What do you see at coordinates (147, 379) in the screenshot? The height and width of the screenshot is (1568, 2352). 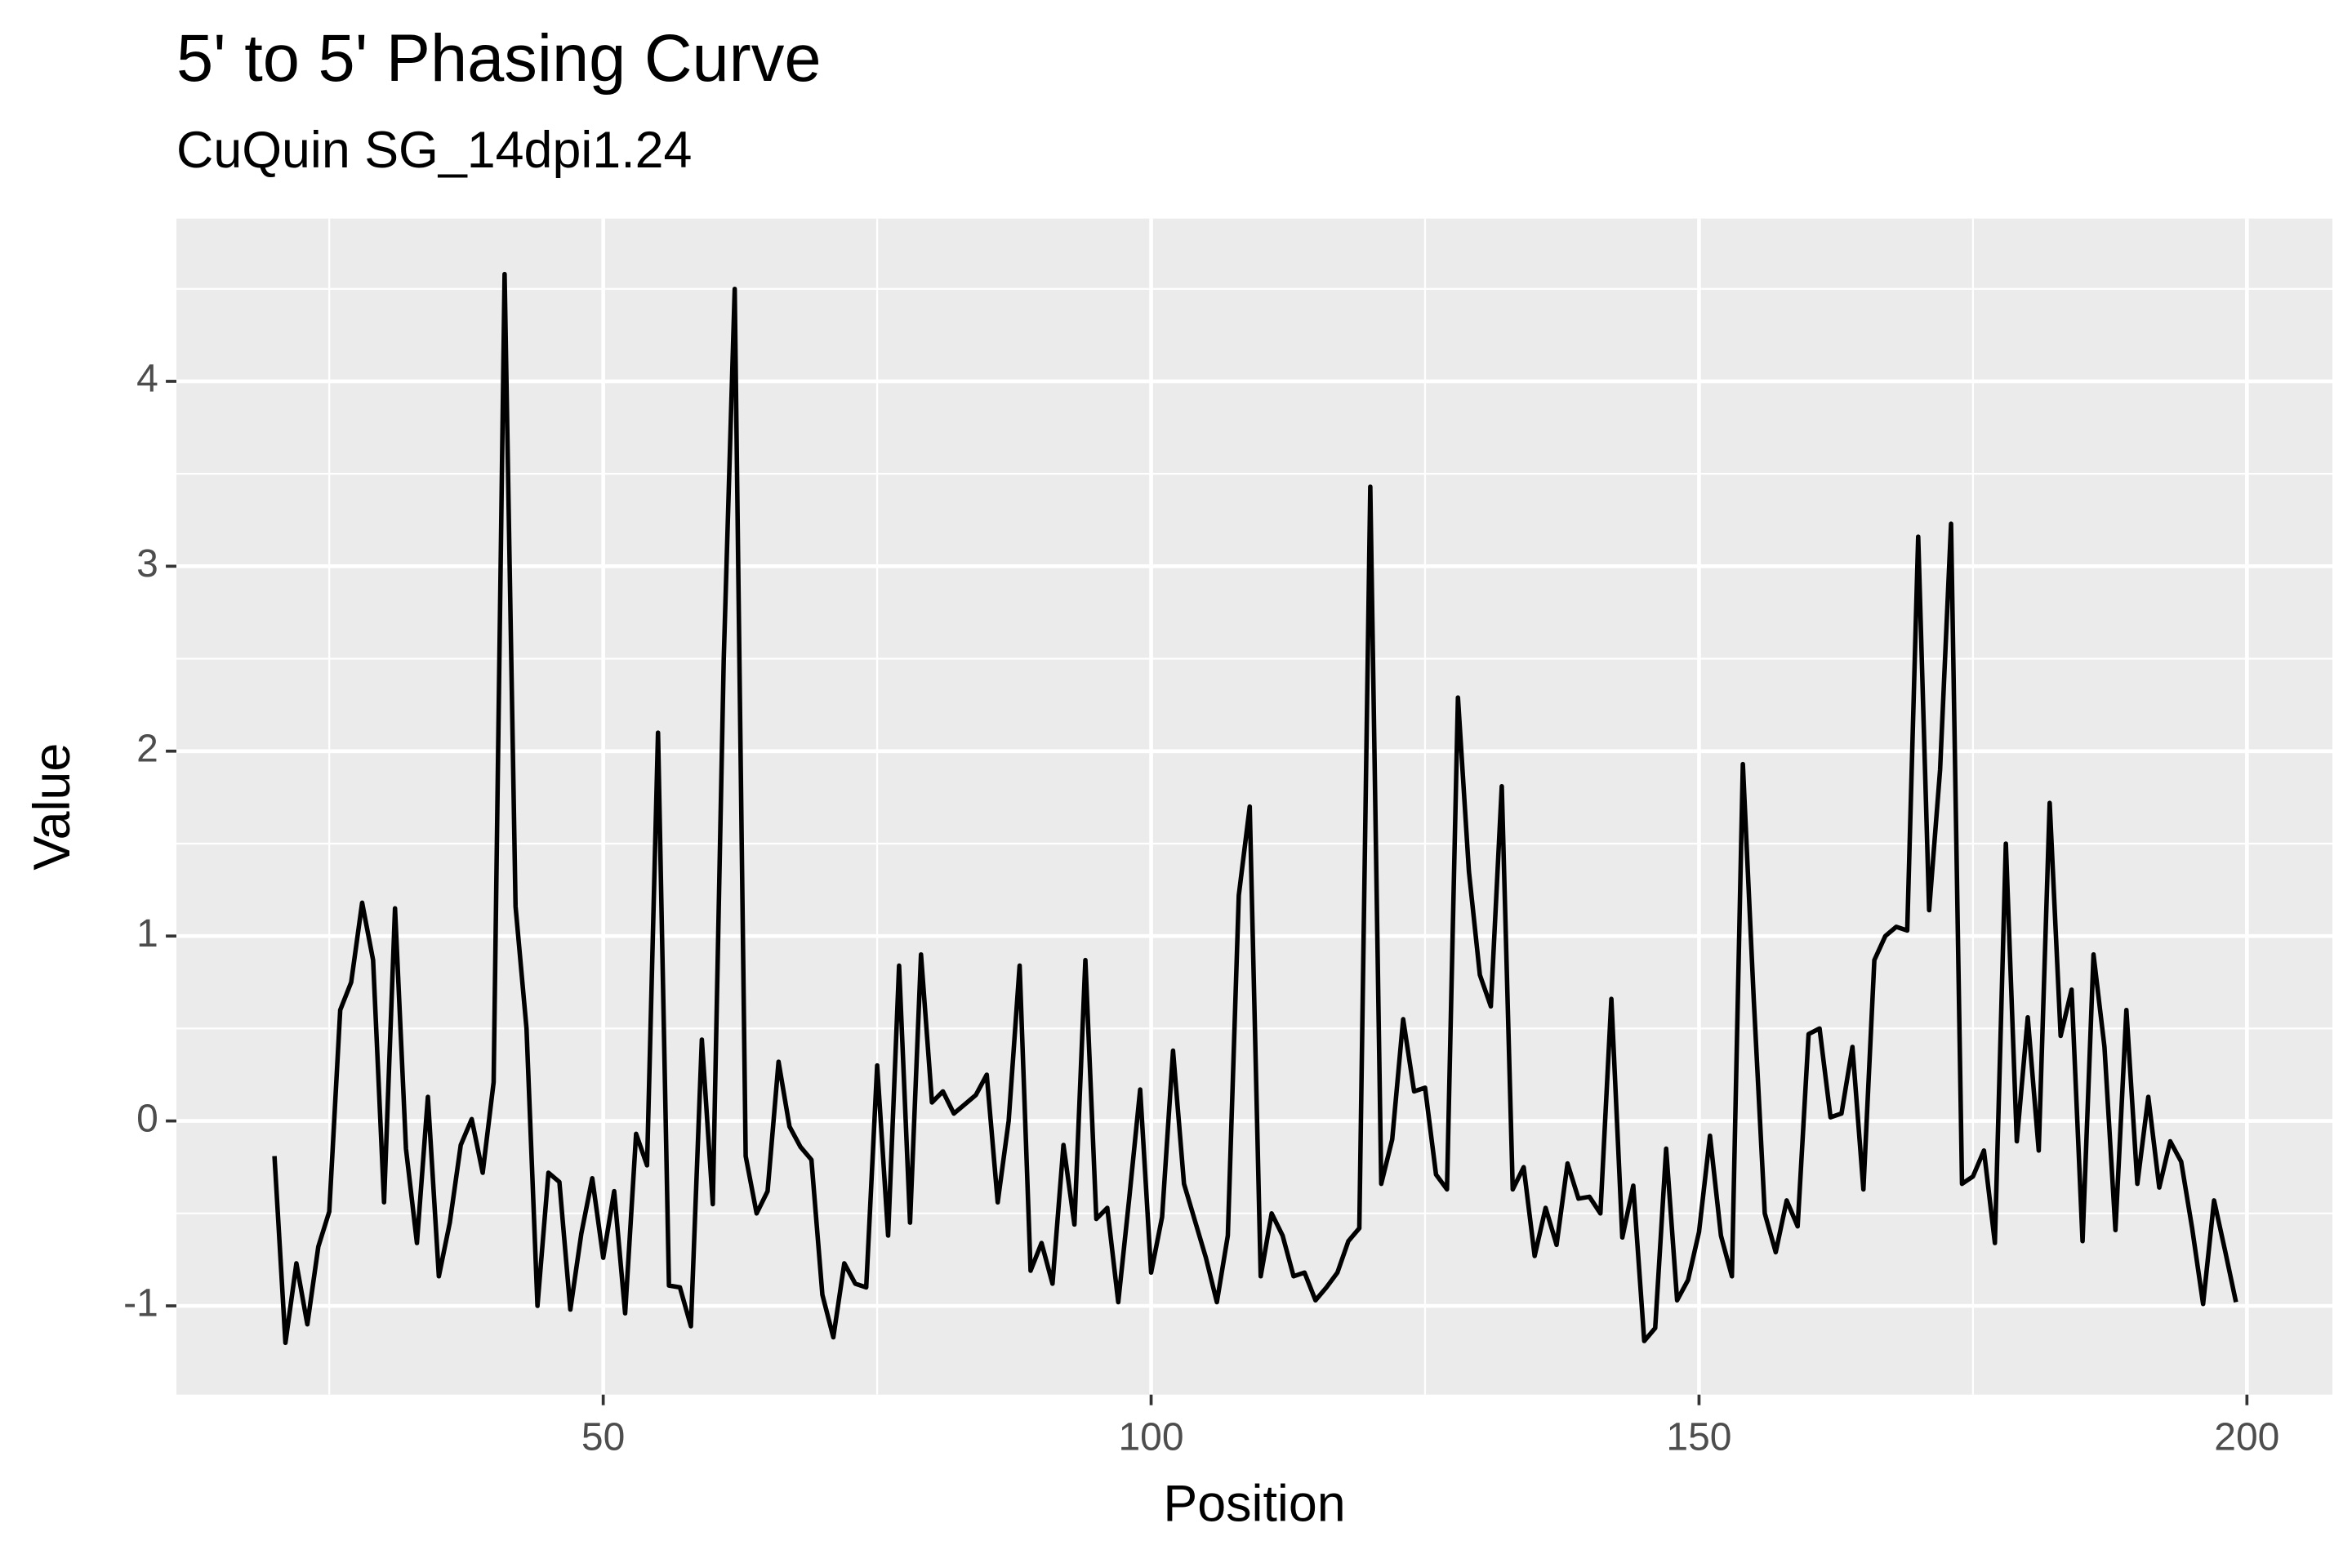 I see `y-tick-label: 4` at bounding box center [147, 379].